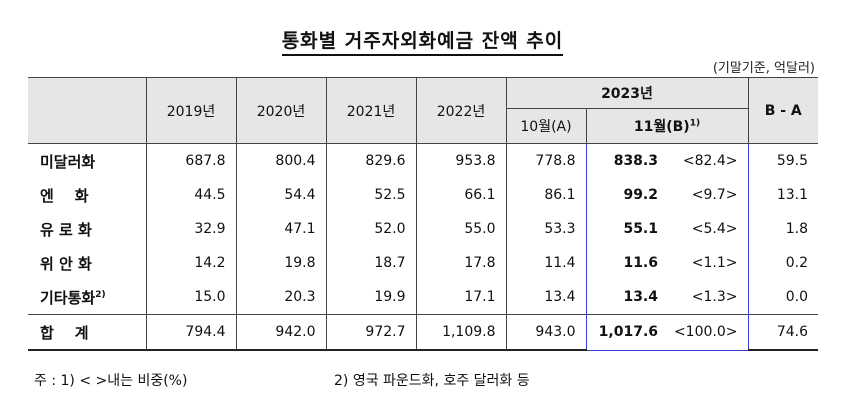 This screenshot has height=406, width=845. Describe the element at coordinates (190, 229) in the screenshot. I see `table-cell: 32.9` at that location.